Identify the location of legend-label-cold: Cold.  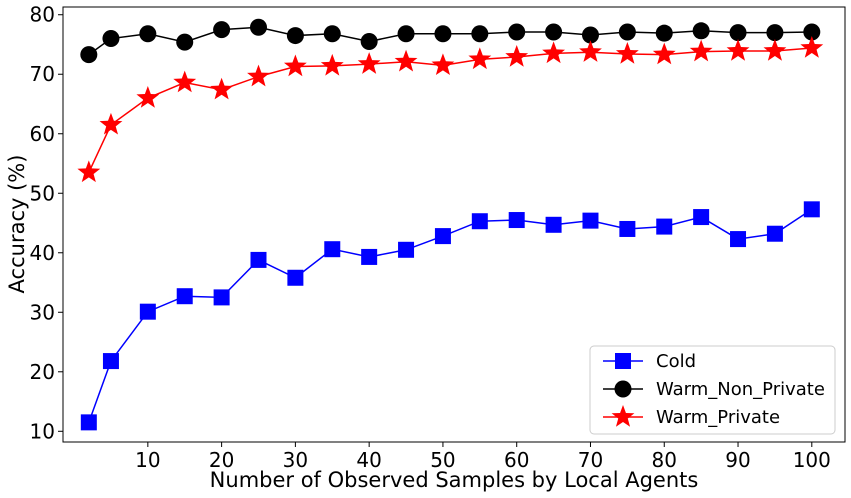
(676, 361).